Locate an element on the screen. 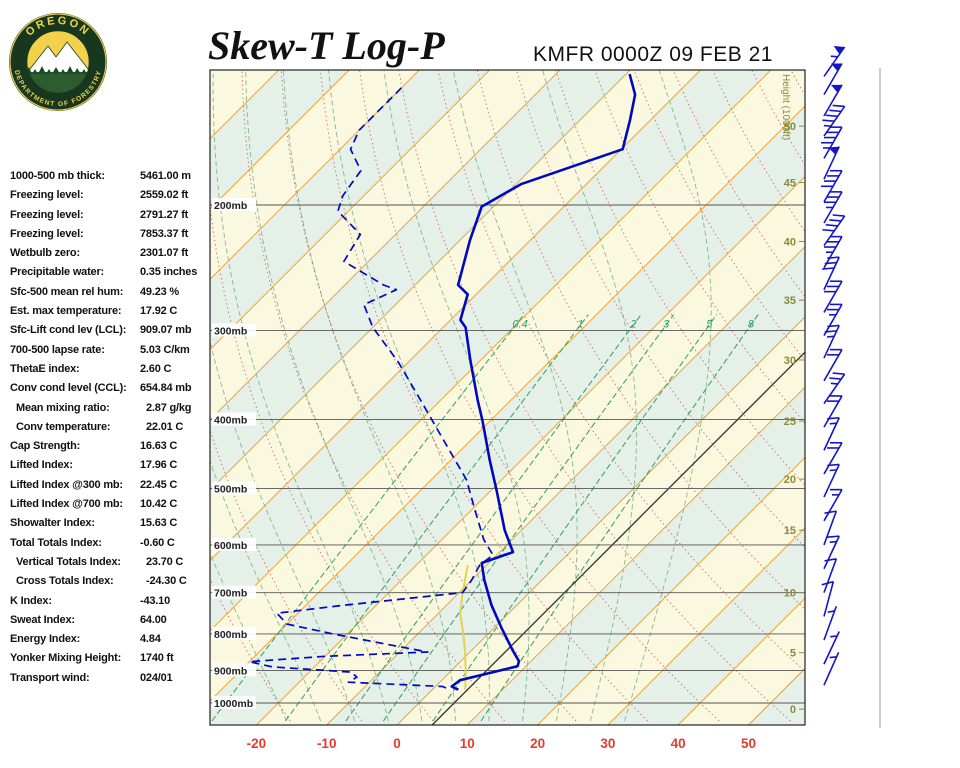 Image resolution: width=960 pixels, height=768 pixels. height-label: 20 is located at coordinates (790, 480).